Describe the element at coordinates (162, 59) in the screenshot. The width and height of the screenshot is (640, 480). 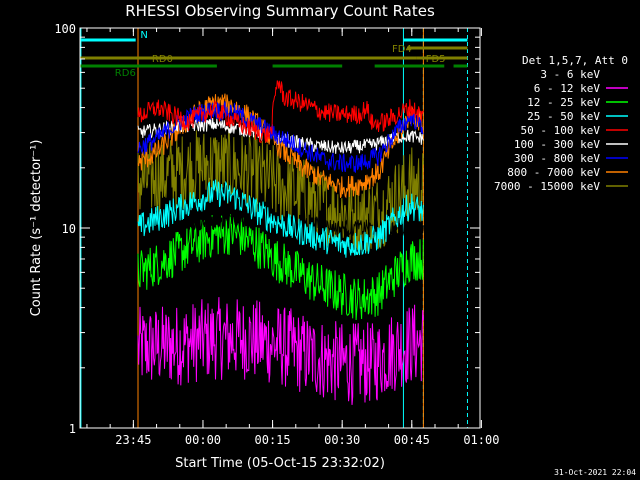
I see `flag-label-3: RD0` at that location.